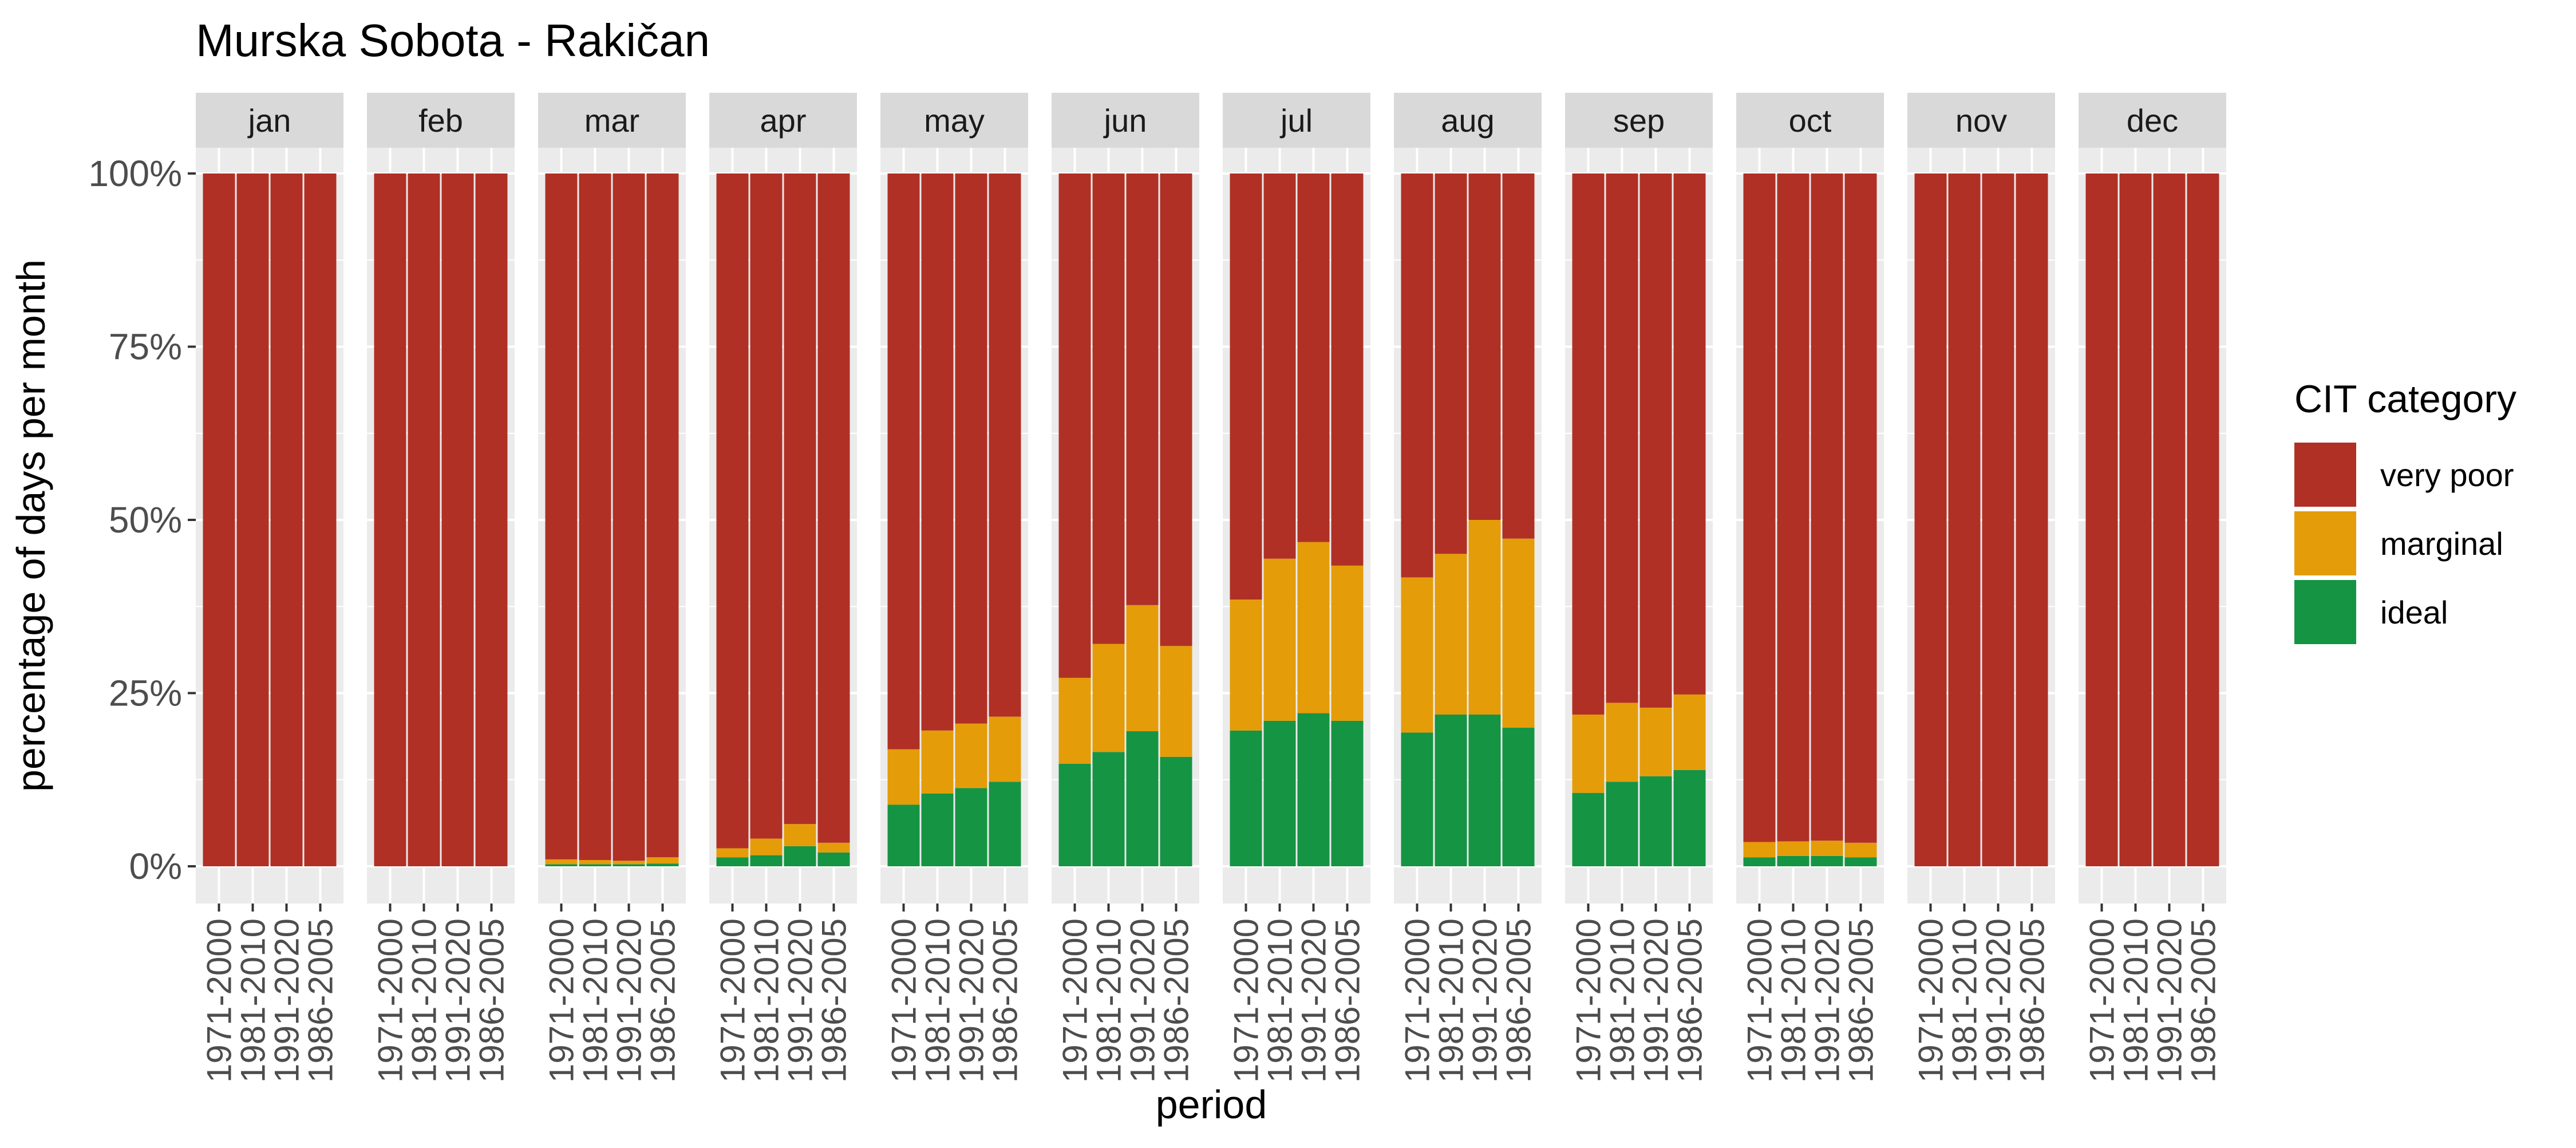 Image resolution: width=2576 pixels, height=1148 pixels. I want to click on facet-strip-label: dec, so click(2152, 121).